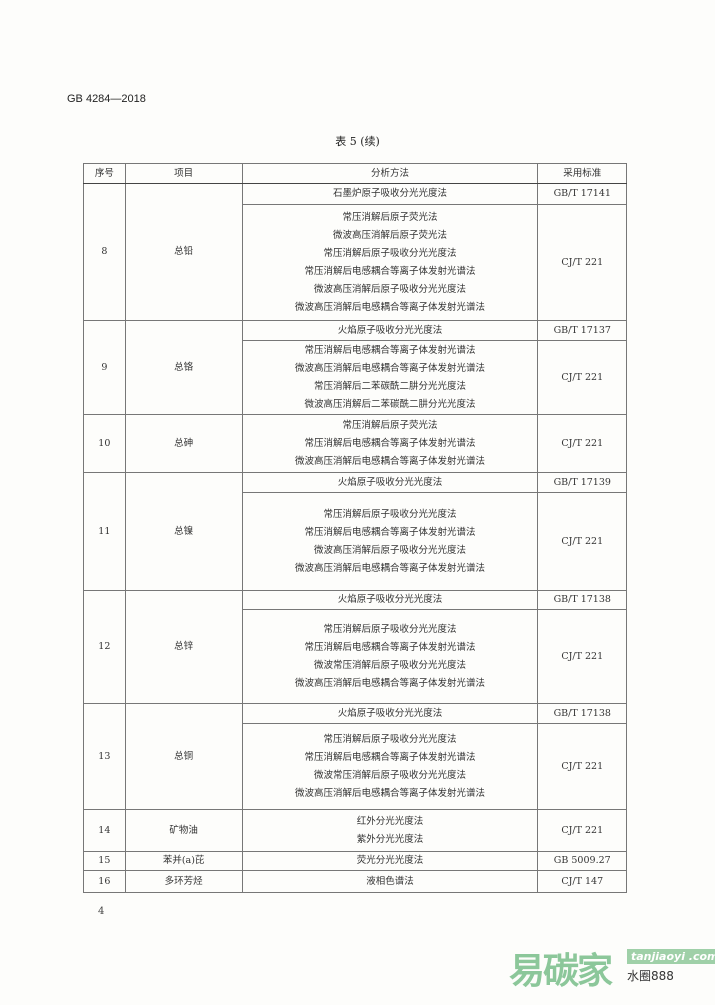 The height and width of the screenshot is (1005, 715). Describe the element at coordinates (582, 194) in the screenshot. I see `standard-cell: GB/T 17141` at that location.